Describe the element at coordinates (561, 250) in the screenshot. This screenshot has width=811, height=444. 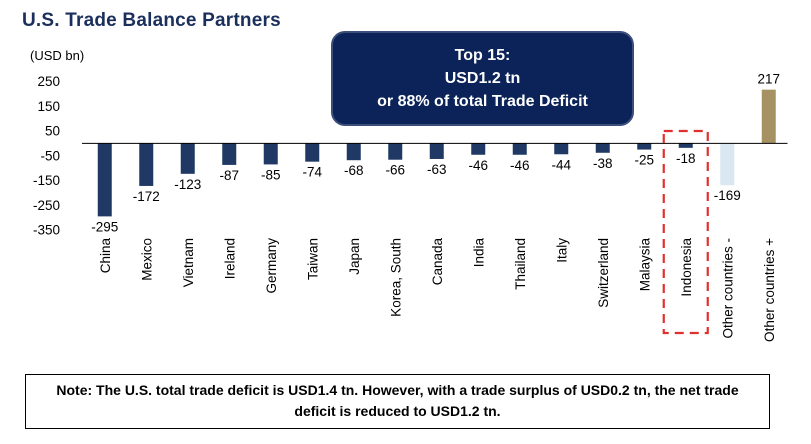
I see `x-tick-label: Italy` at that location.